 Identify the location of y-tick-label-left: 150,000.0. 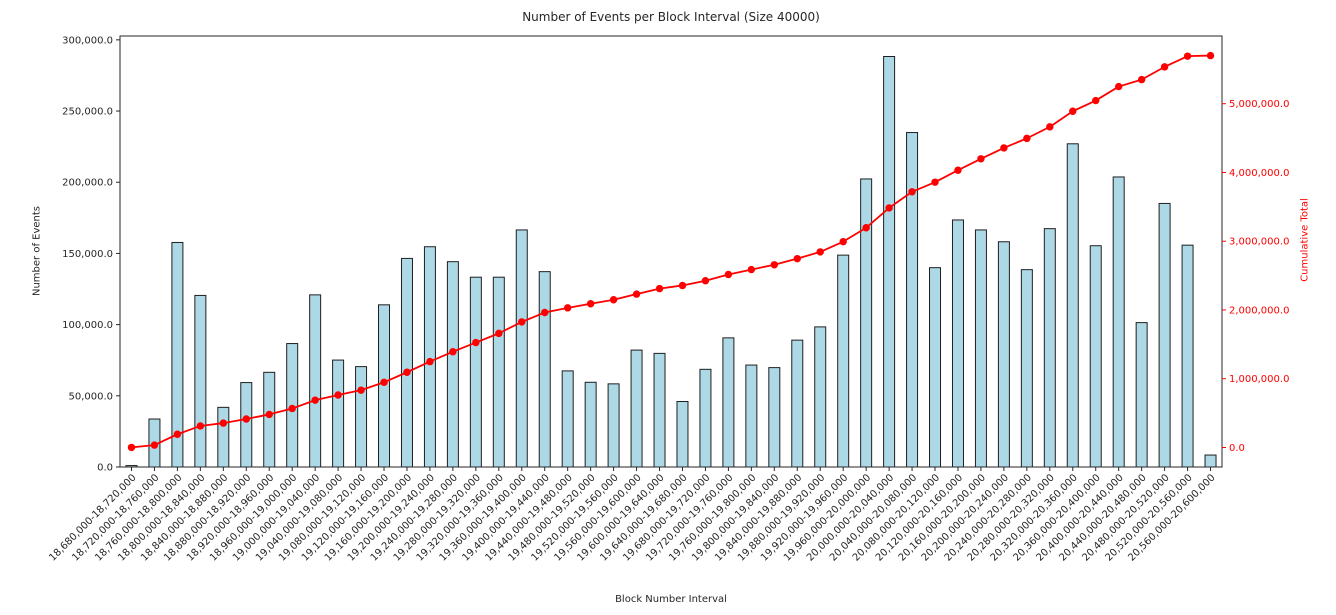
(87, 254).